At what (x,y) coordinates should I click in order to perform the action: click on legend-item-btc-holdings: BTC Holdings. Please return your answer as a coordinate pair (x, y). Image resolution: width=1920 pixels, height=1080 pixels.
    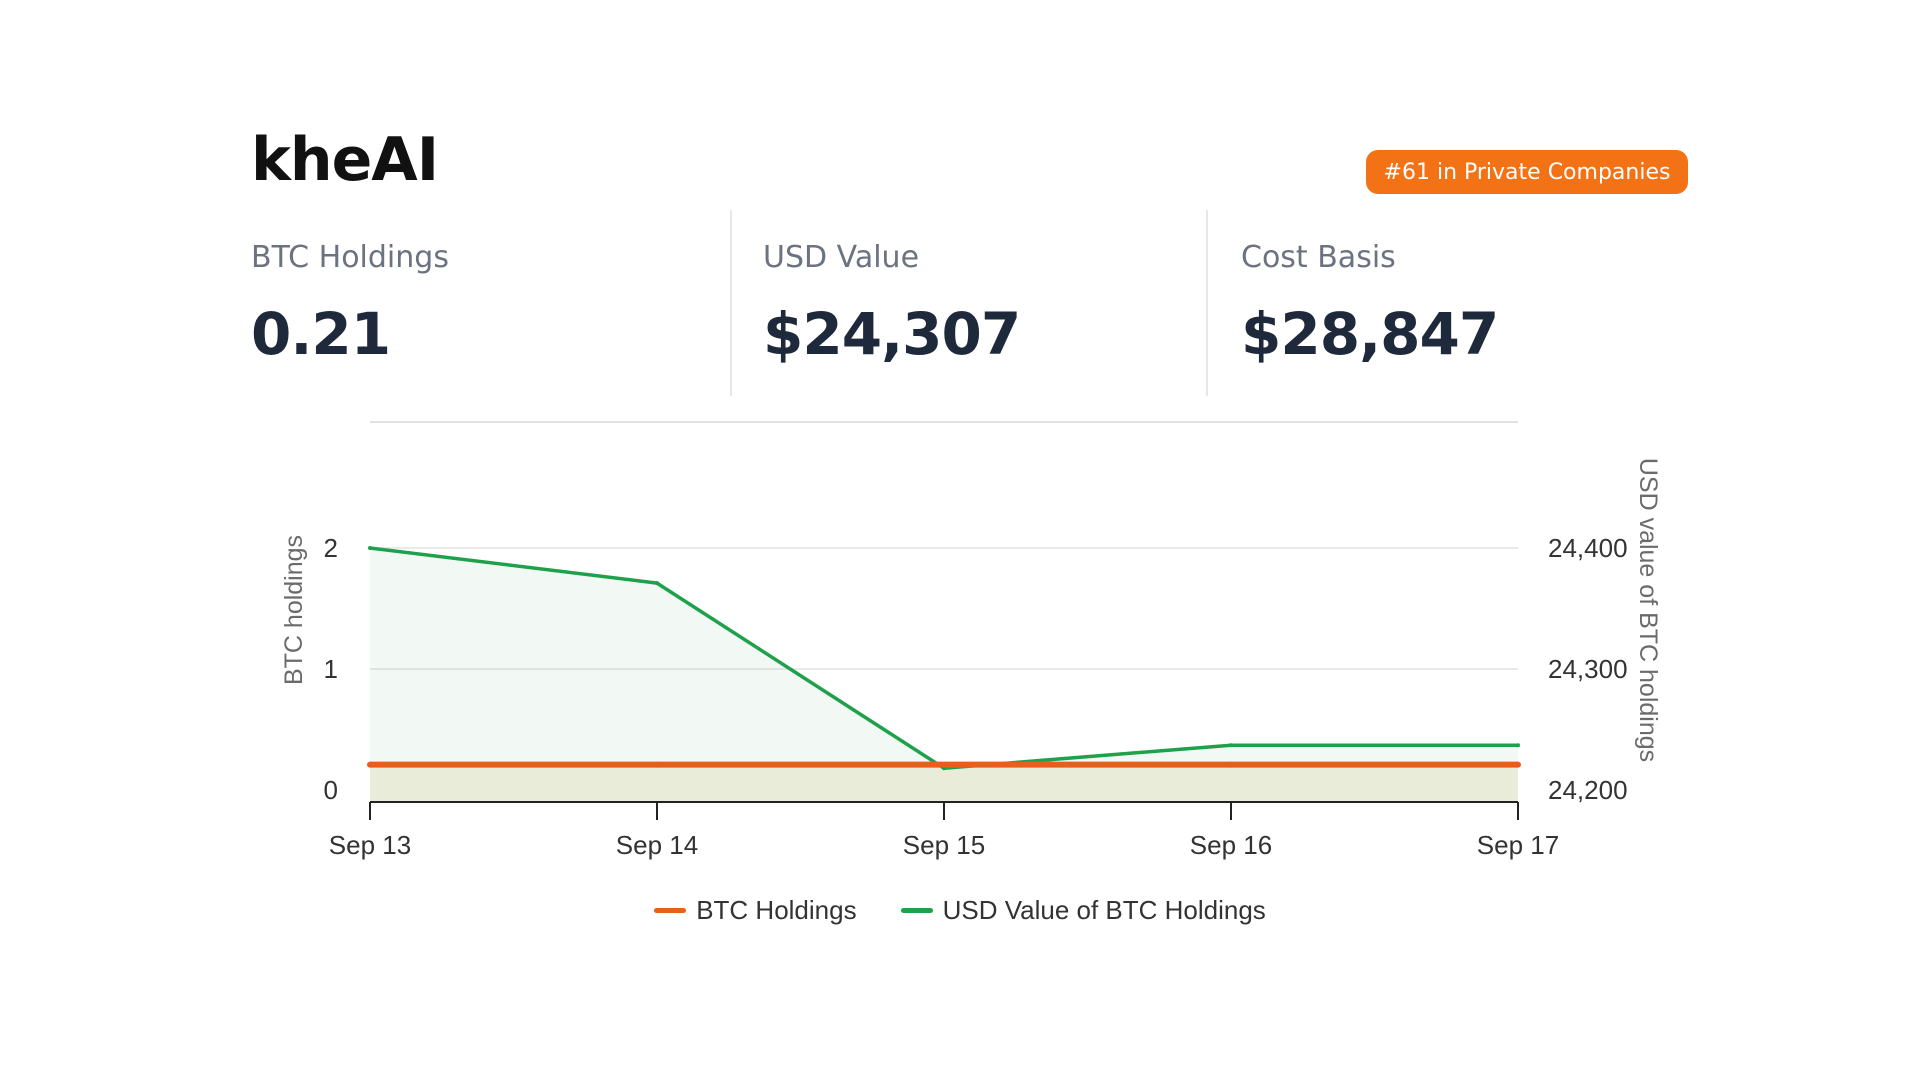
    Looking at the image, I should click on (755, 910).